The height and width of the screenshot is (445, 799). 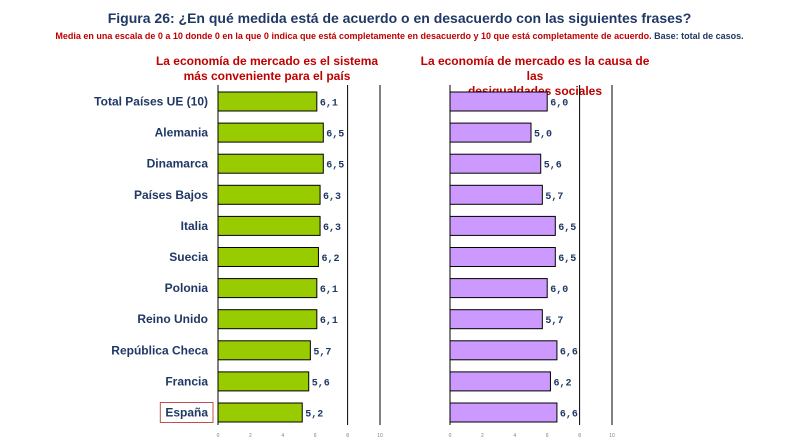 What do you see at coordinates (482, 436) in the screenshot?
I see `right-tick-label: 2` at bounding box center [482, 436].